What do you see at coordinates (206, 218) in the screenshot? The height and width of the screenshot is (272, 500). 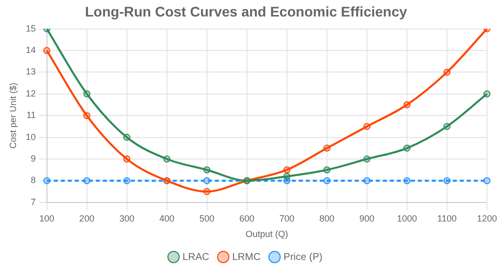 I see `x-tick-label: 500` at bounding box center [206, 218].